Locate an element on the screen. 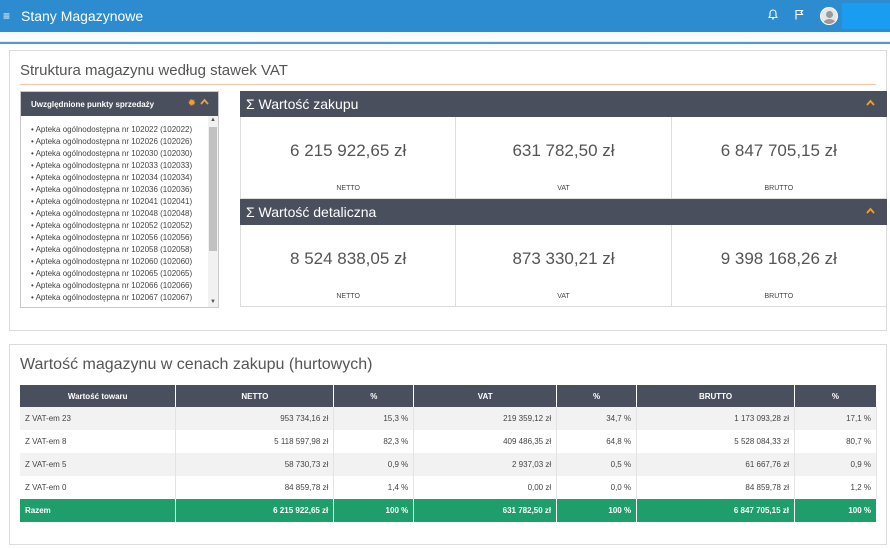  percent-cell: 0,9 % is located at coordinates (836, 464).